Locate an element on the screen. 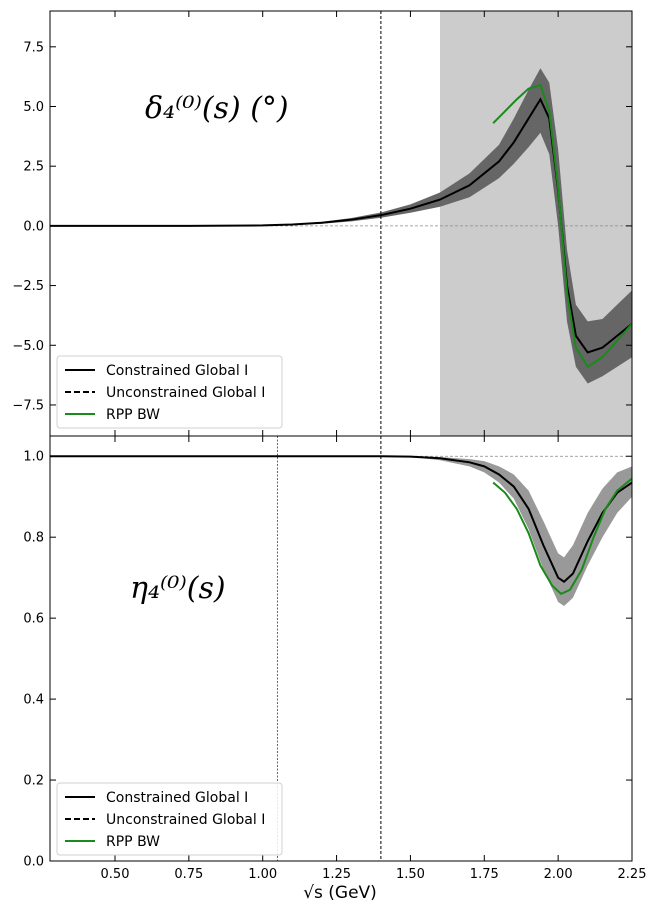 The height and width of the screenshot is (903, 649). x-tick-label: 1.00 is located at coordinates (262, 874).